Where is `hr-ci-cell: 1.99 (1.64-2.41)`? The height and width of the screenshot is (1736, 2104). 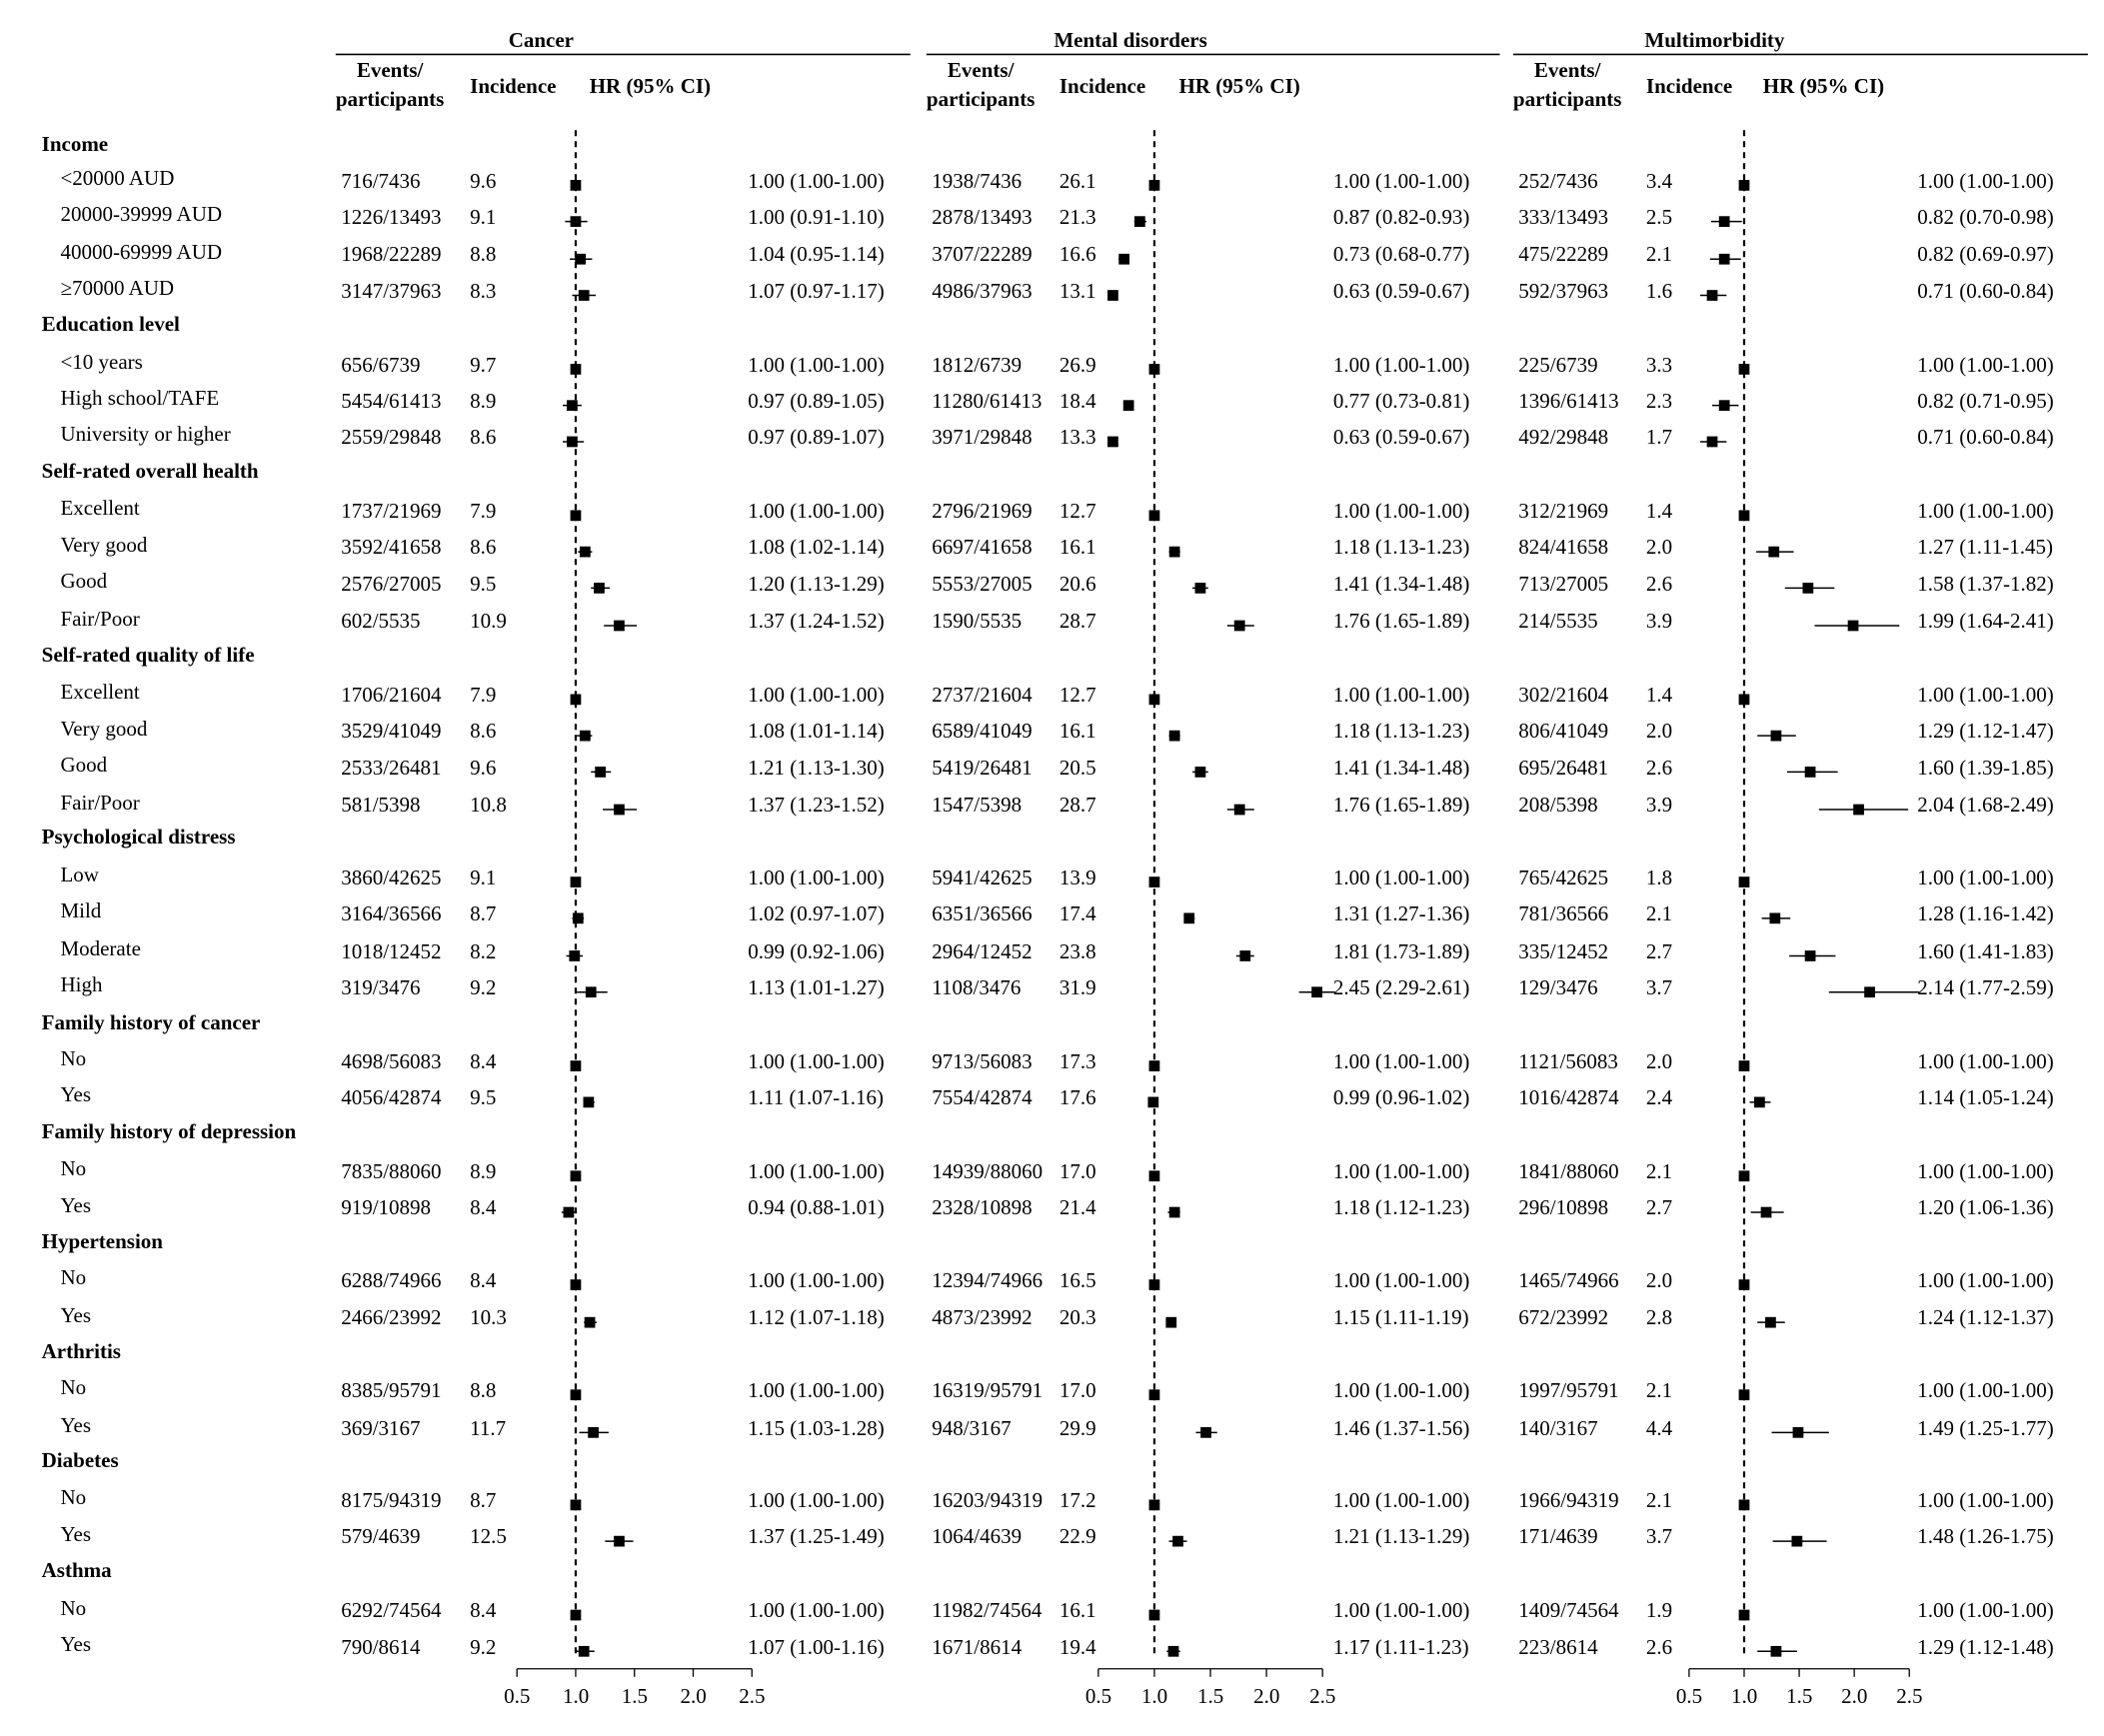 hr-ci-cell: 1.99 (1.64-2.41) is located at coordinates (1986, 621).